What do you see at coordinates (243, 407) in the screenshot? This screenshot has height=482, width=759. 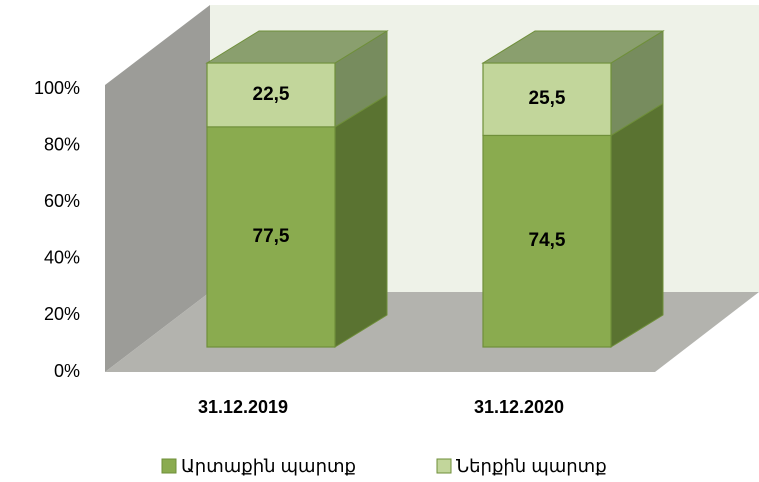 I see `x-tick-label: 31.12.2019` at bounding box center [243, 407].